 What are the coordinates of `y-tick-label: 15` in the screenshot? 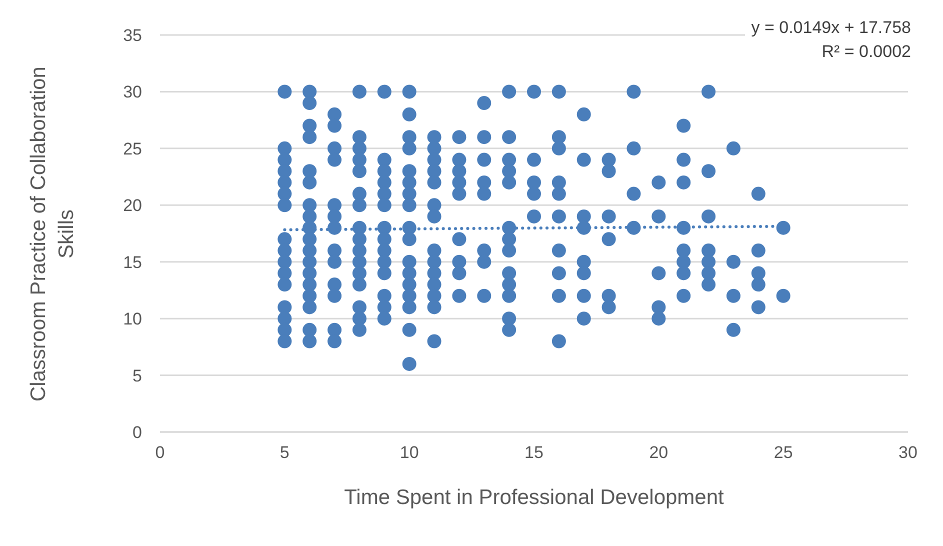 It's located at (132, 262).